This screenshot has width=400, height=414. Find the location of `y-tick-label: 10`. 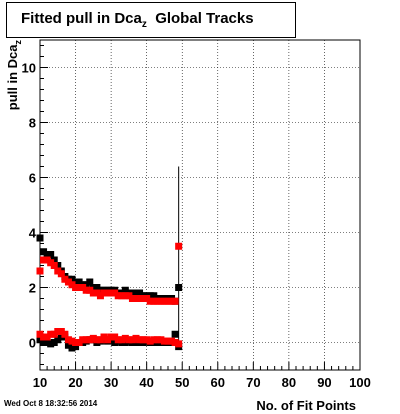

y-tick-label: 10 is located at coordinates (29, 68).